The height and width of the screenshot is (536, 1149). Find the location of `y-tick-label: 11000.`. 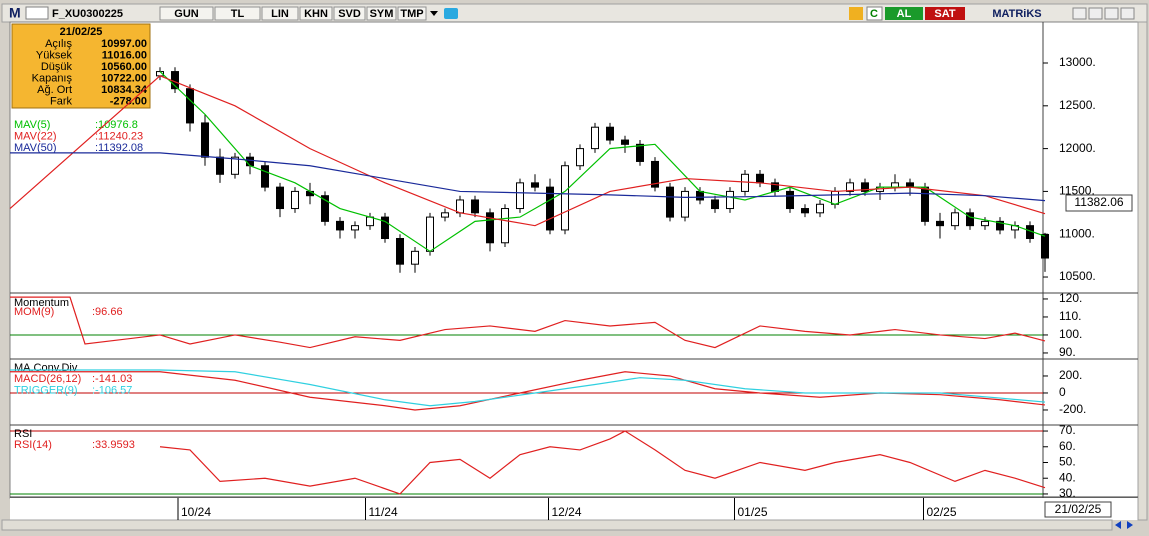

y-tick-label: 11000. is located at coordinates (1077, 233).